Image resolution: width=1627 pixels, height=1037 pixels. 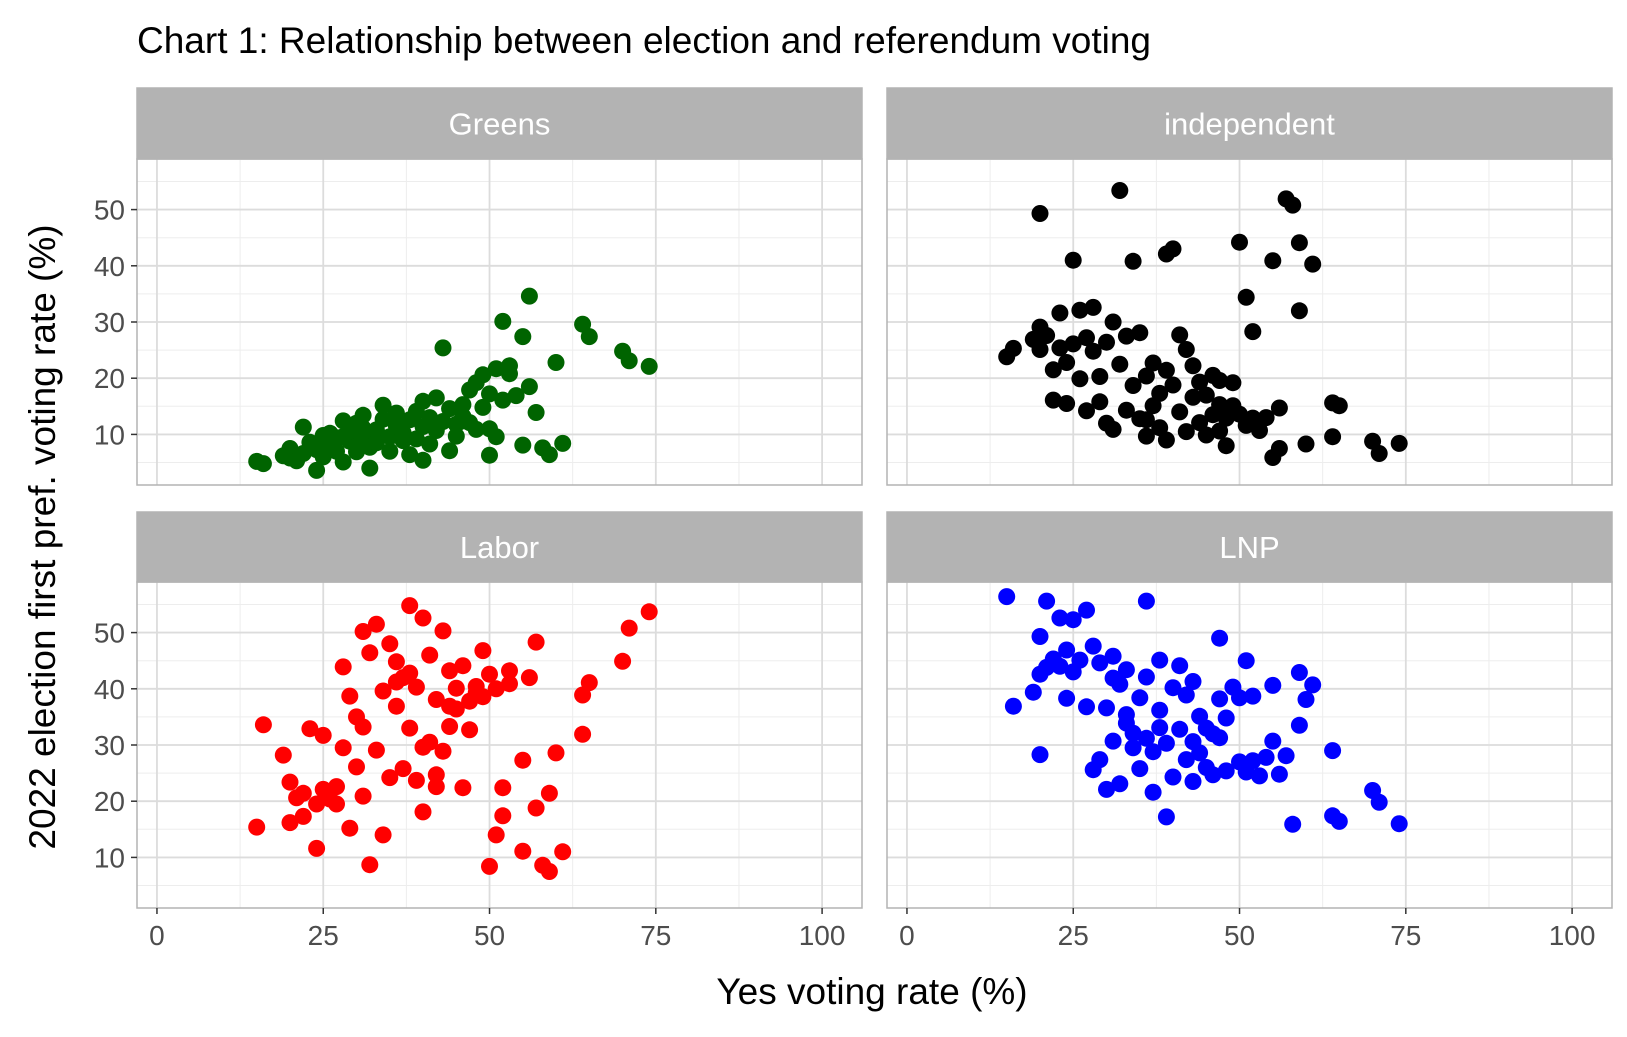 What do you see at coordinates (109, 378) in the screenshot?
I see `y-tick-label: 20` at bounding box center [109, 378].